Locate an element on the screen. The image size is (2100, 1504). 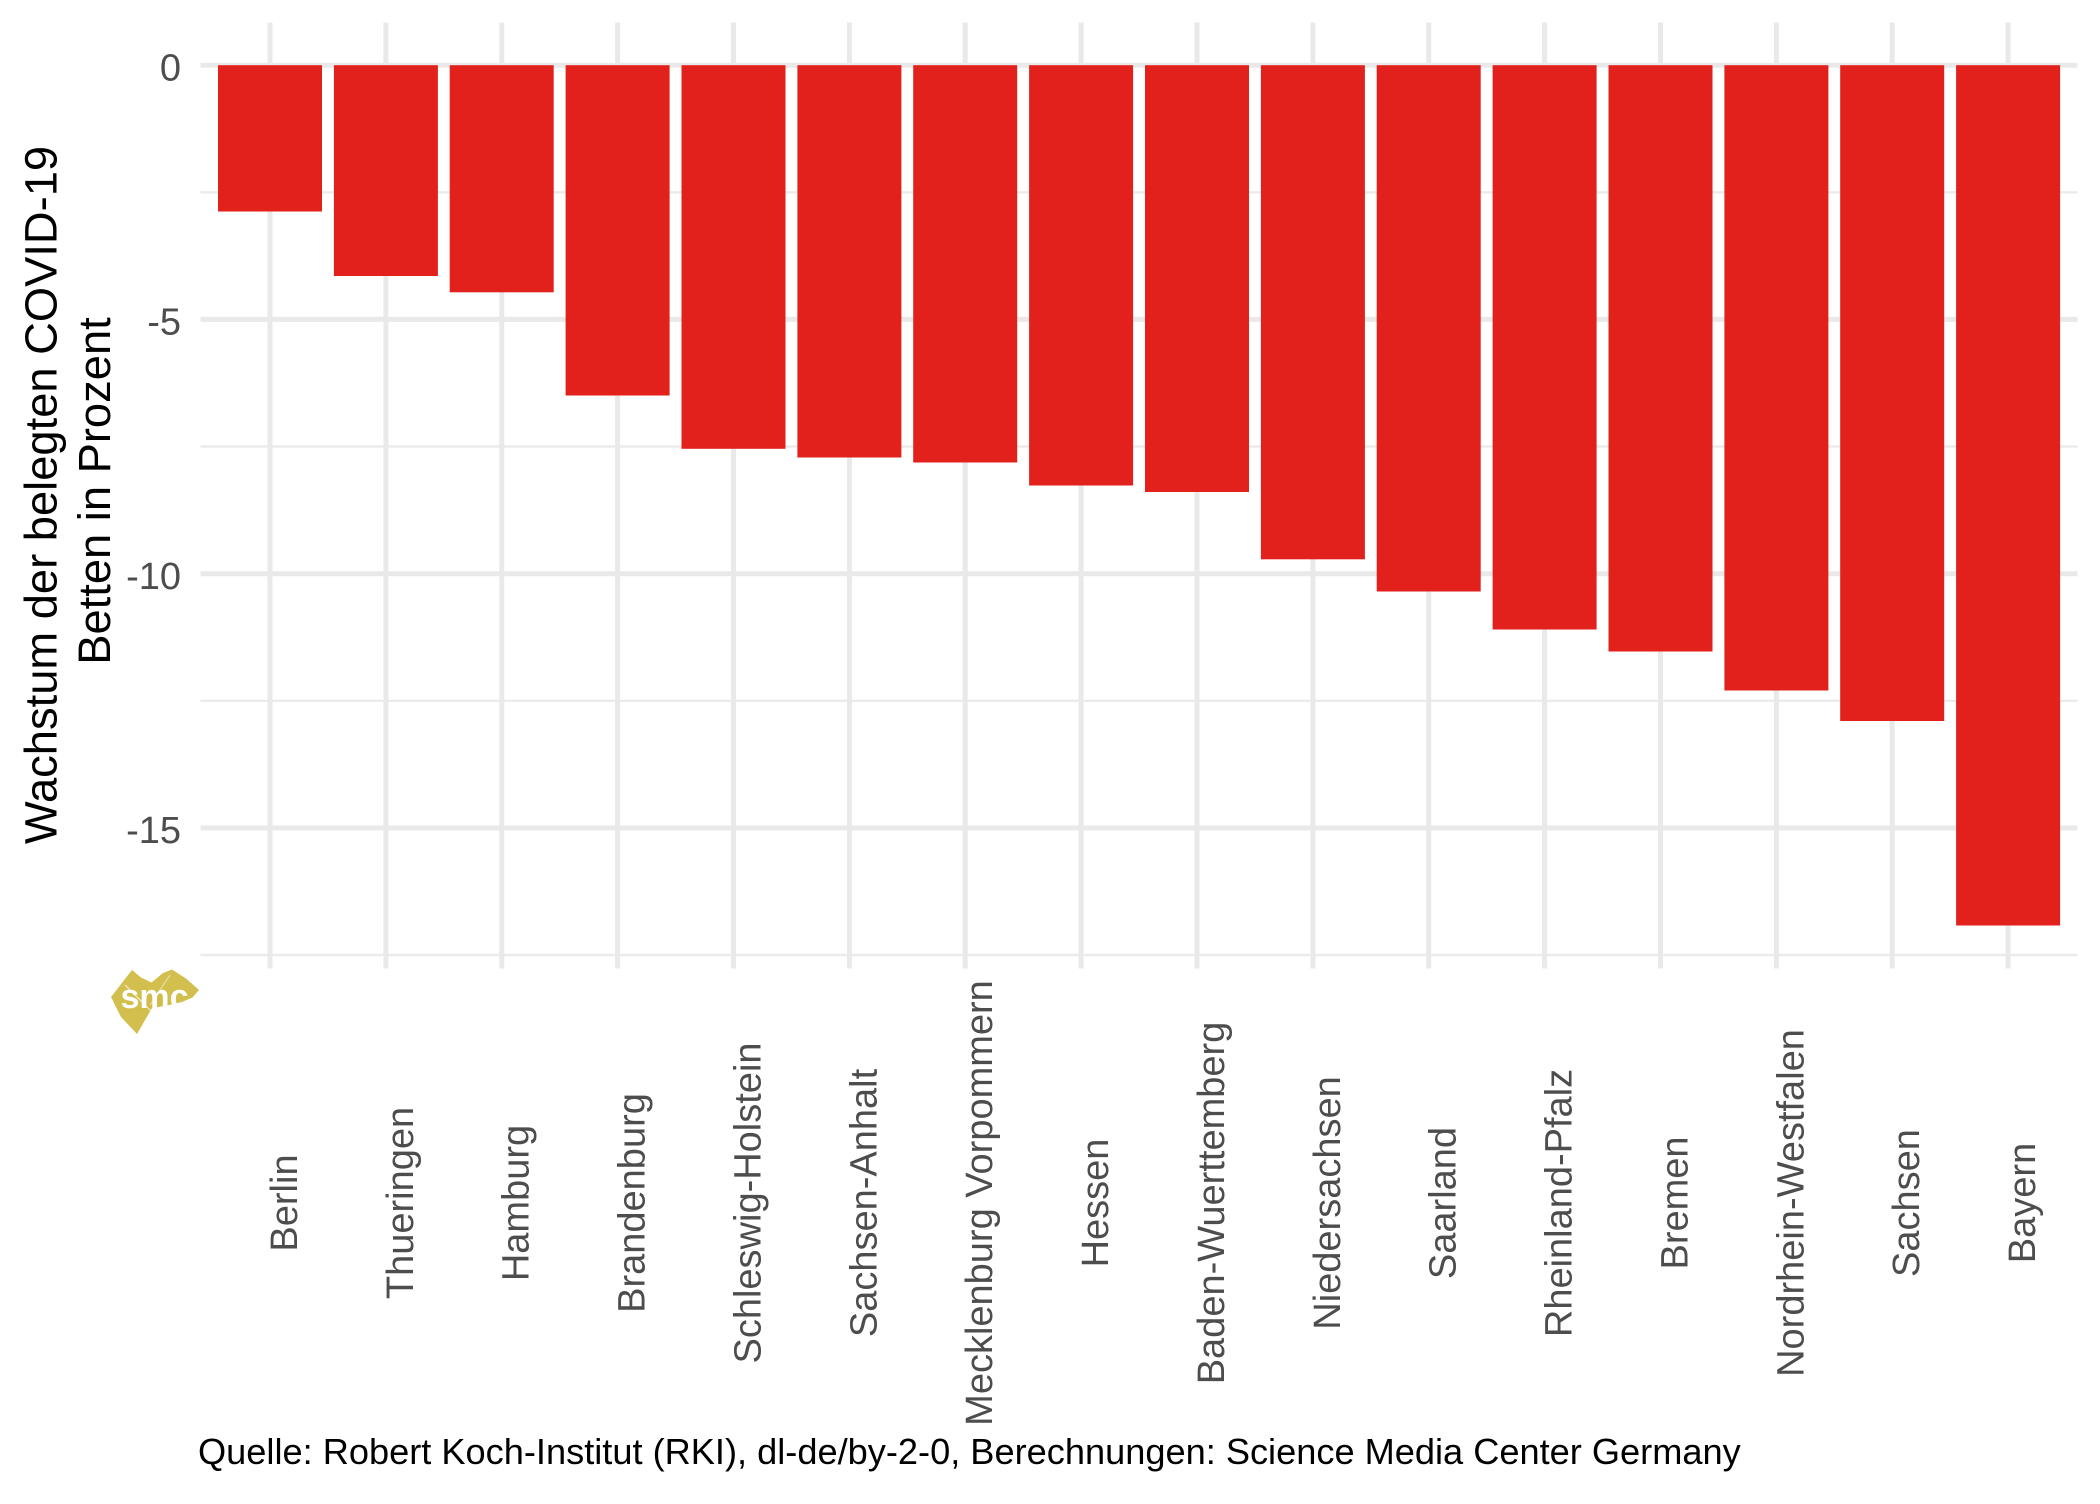
svg-text: Schleswig-Holstein is located at coordinates (749, 1202).